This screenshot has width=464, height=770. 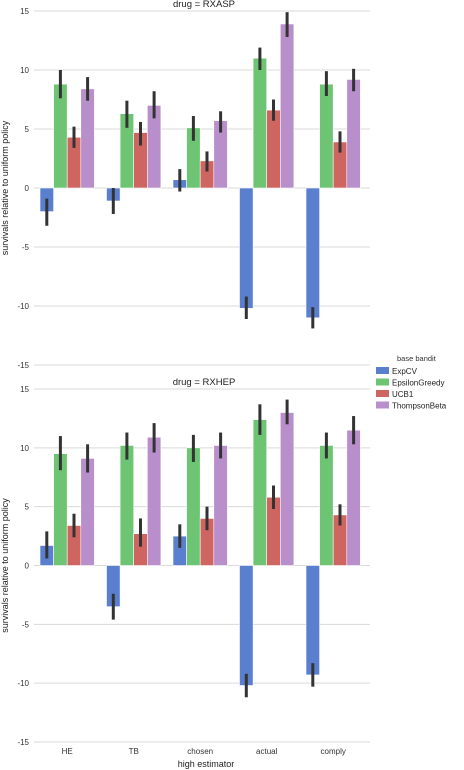 What do you see at coordinates (200, 751) in the screenshot?
I see `x-tick-label: chosen` at bounding box center [200, 751].